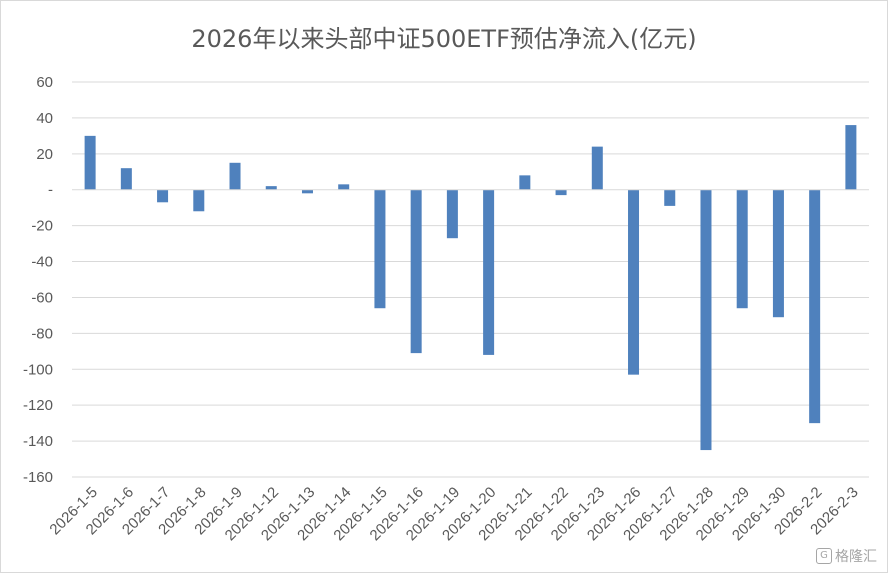 Image resolution: width=888 pixels, height=573 pixels. I want to click on watermark-text: 格隆汇, so click(856, 557).